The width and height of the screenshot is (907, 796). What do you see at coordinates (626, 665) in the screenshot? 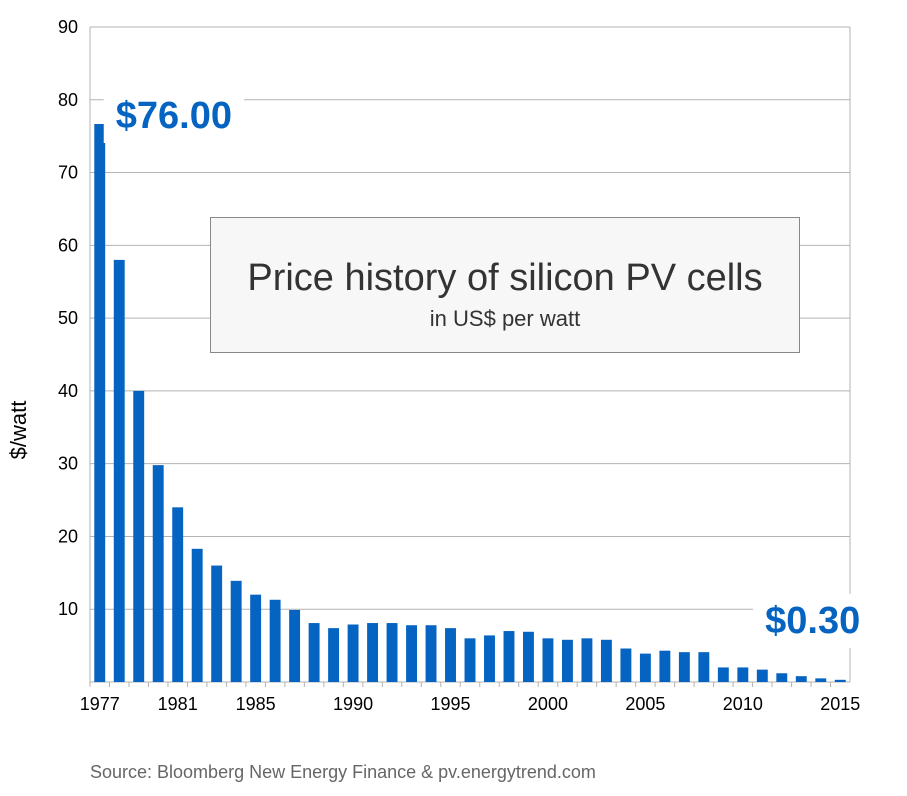
I see `bar-2004` at bounding box center [626, 665].